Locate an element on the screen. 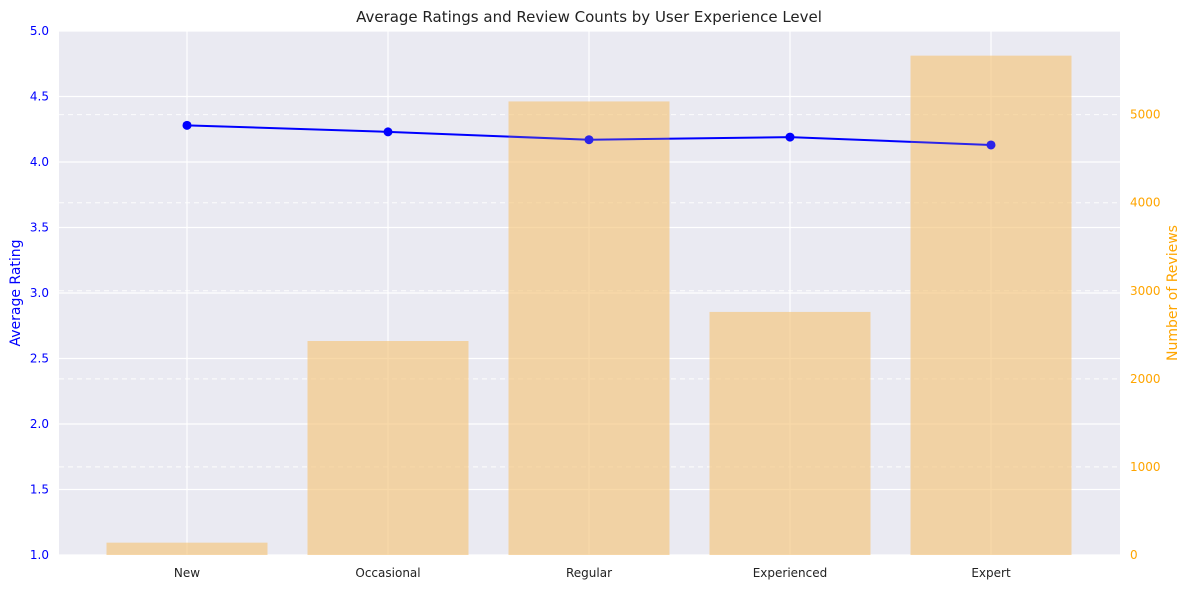  bar-new is located at coordinates (187, 548).